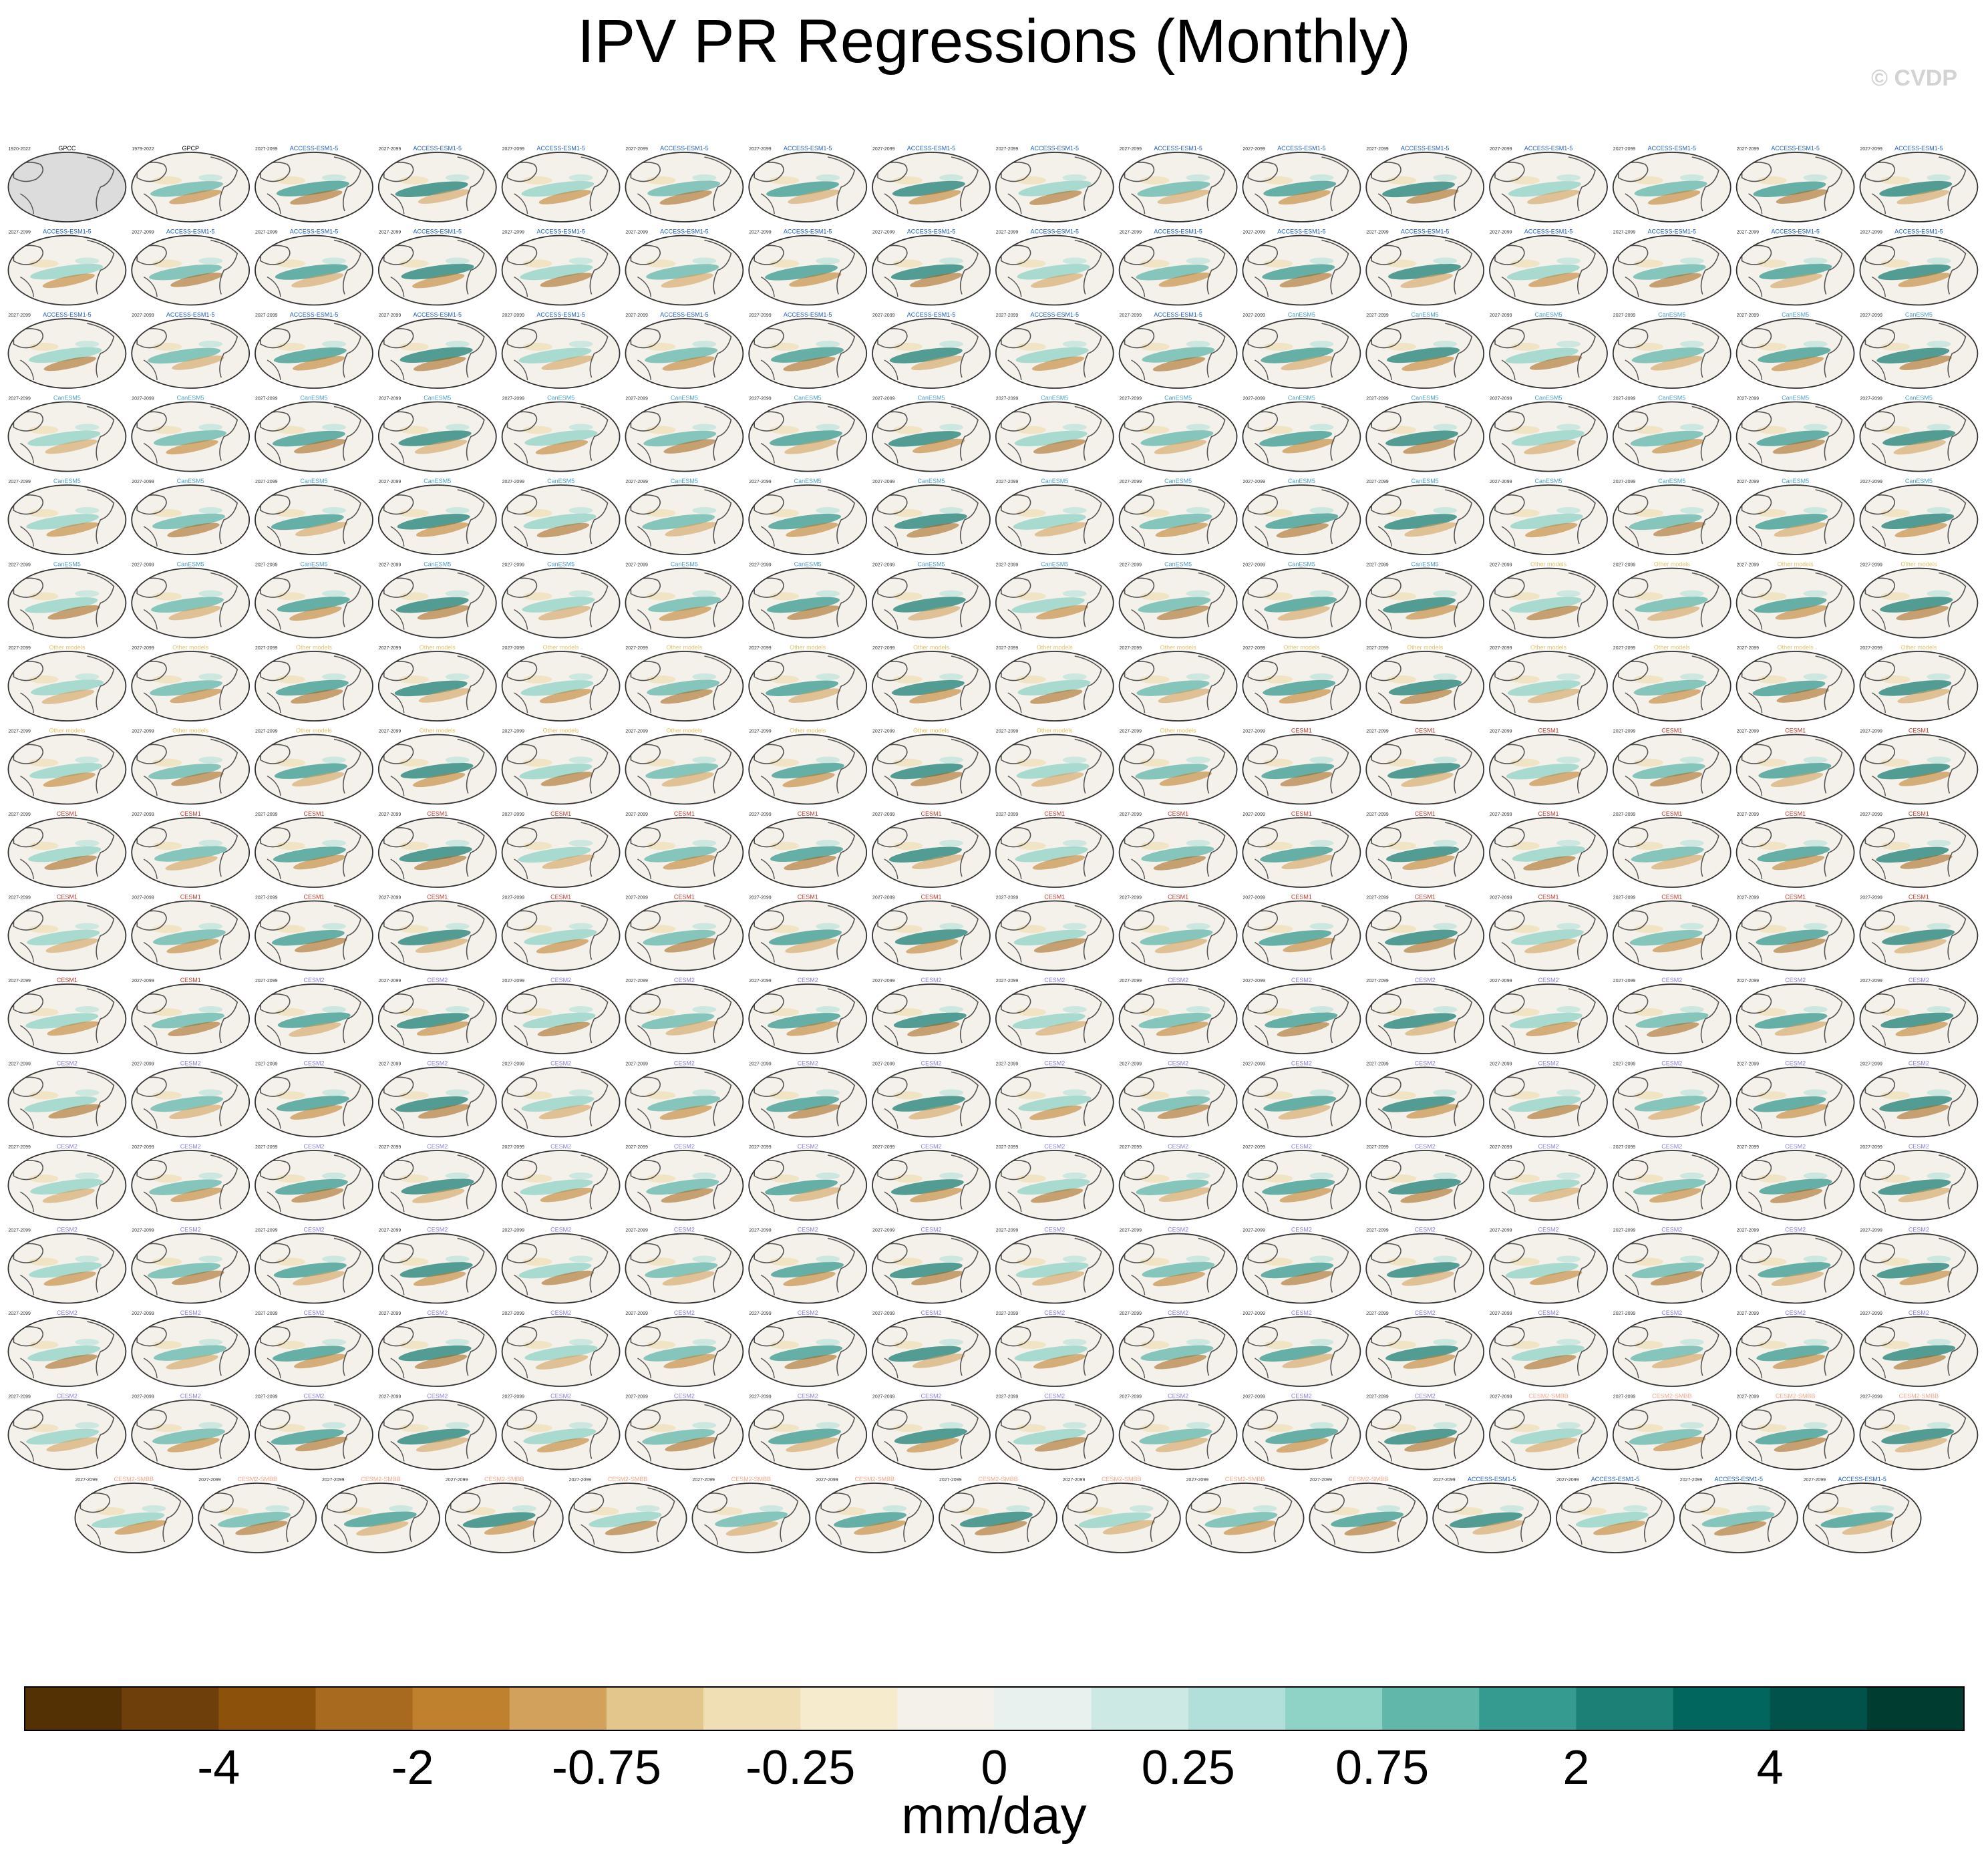 Image resolution: width=1988 pixels, height=1864 pixels. What do you see at coordinates (191, 183) in the screenshot?
I see `map-panel: GPCP 1979-2022` at bounding box center [191, 183].